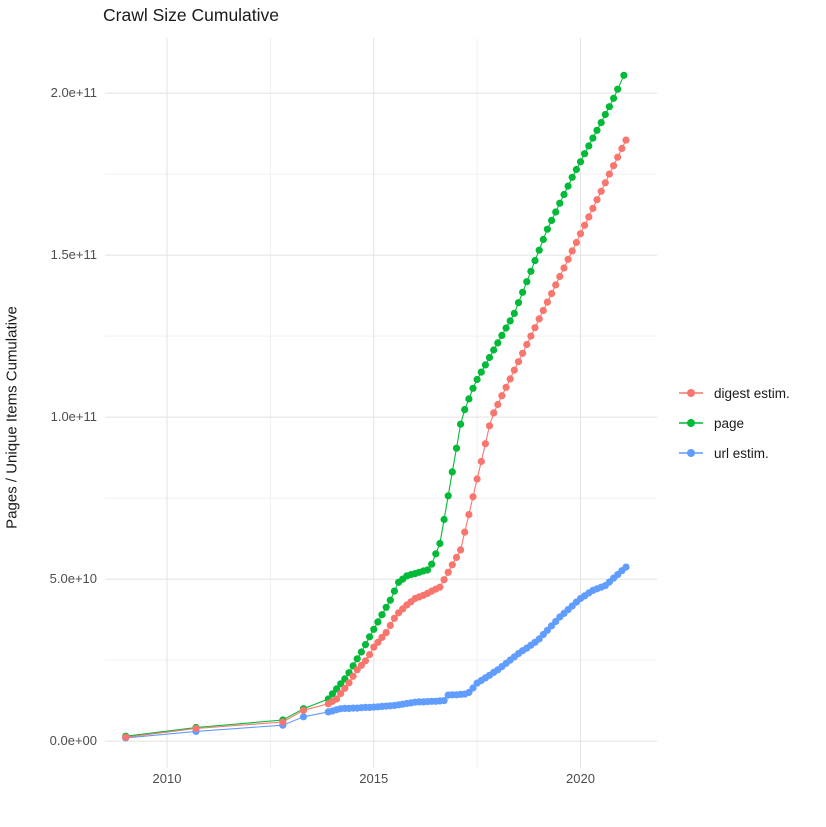  Describe the element at coordinates (73, 417) in the screenshot. I see `y-tick-label: 1.0e+11` at that location.